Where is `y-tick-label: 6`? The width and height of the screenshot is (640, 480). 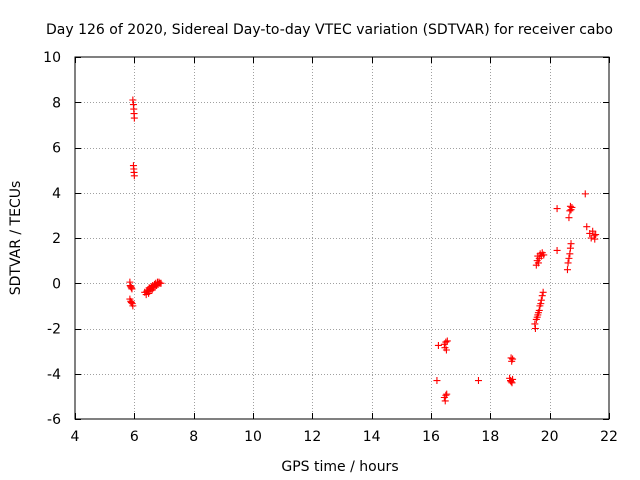
y-tick-label: 6 is located at coordinates (56, 149).